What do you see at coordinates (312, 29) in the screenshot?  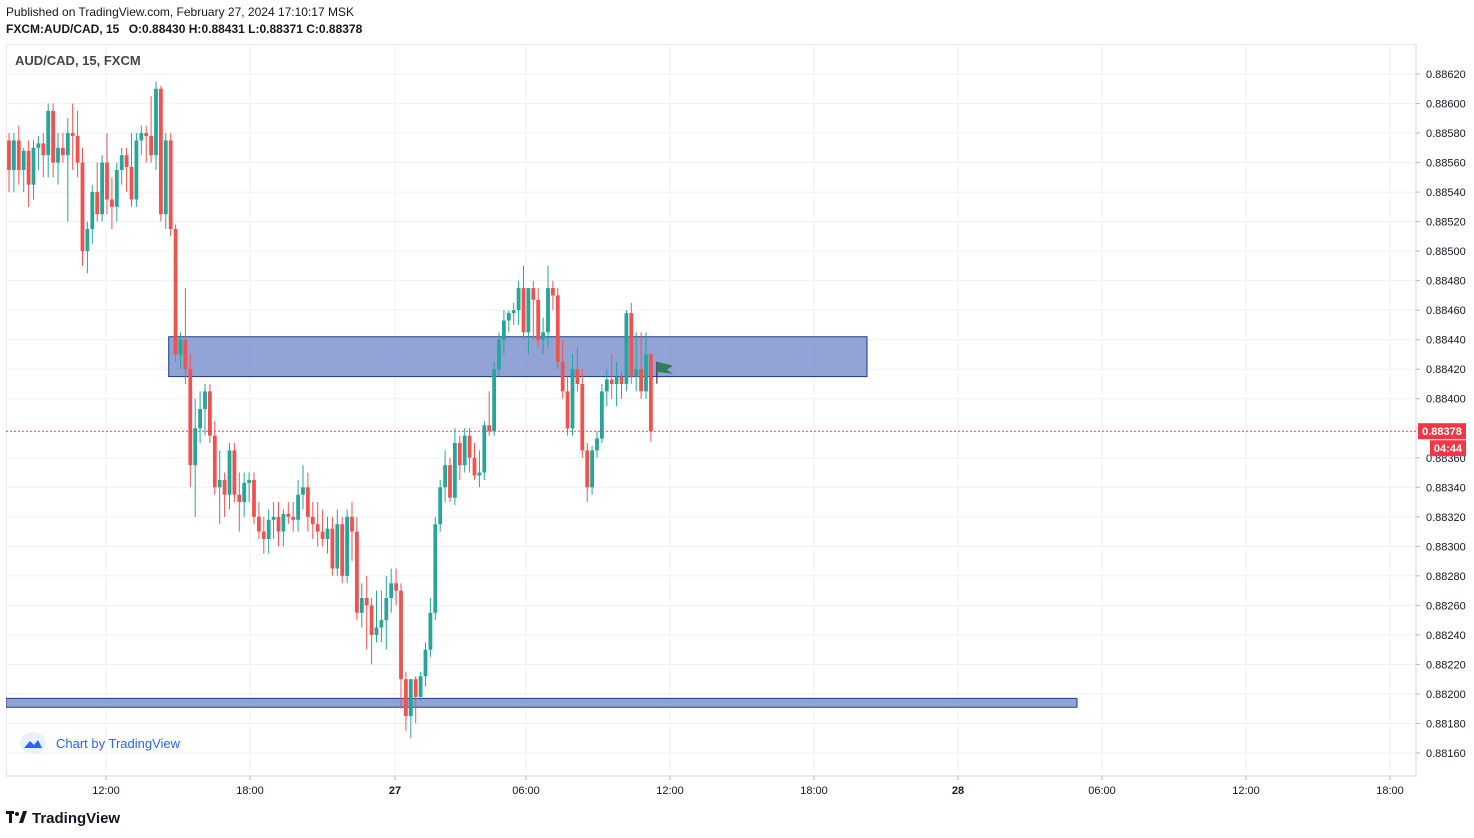 I see `close-label: C:` at bounding box center [312, 29].